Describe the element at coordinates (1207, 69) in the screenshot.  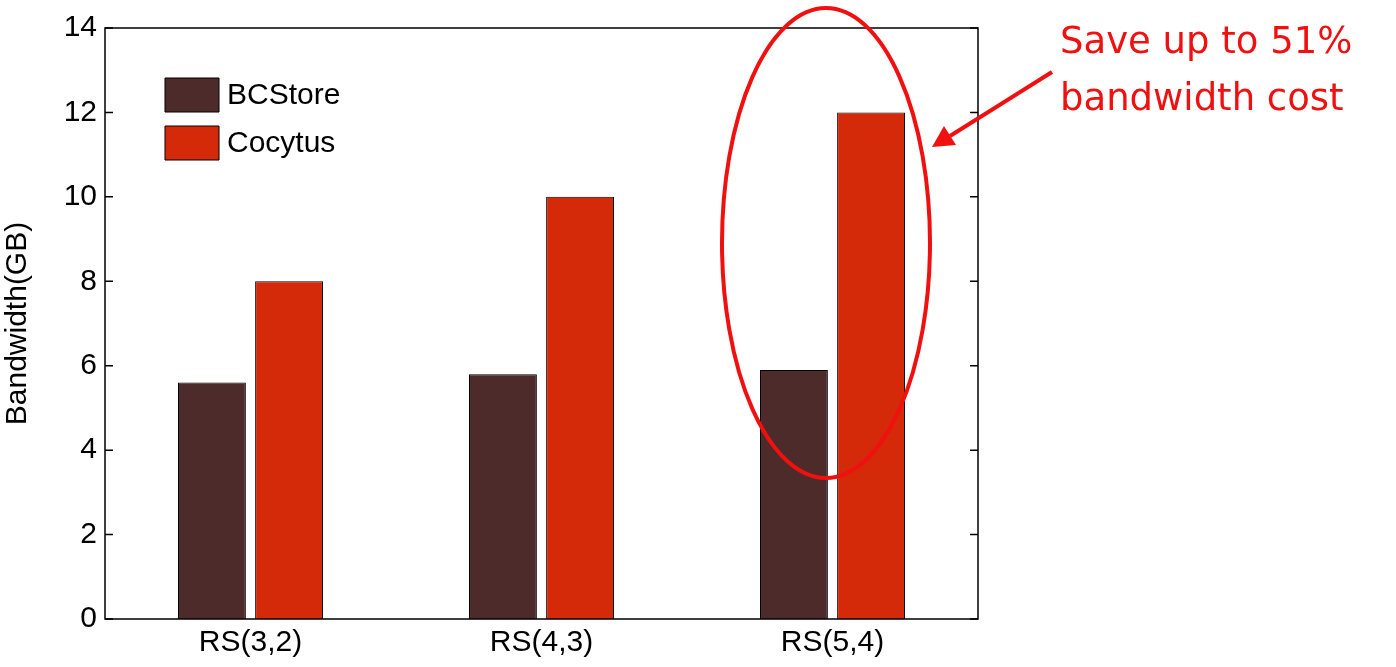
I see `text: Save up to 51% bandwidth cost` at that location.